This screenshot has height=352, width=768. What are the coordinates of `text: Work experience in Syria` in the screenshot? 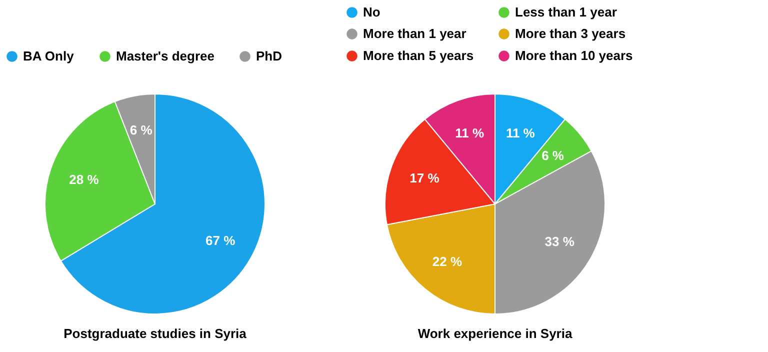 It's located at (495, 333).